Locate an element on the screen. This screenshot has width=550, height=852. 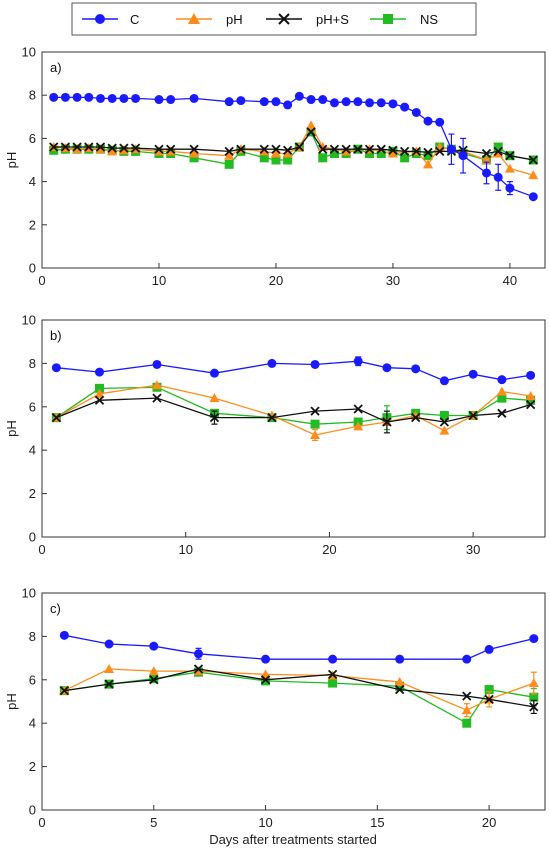
x-tick-label: 10 is located at coordinates (265, 822).